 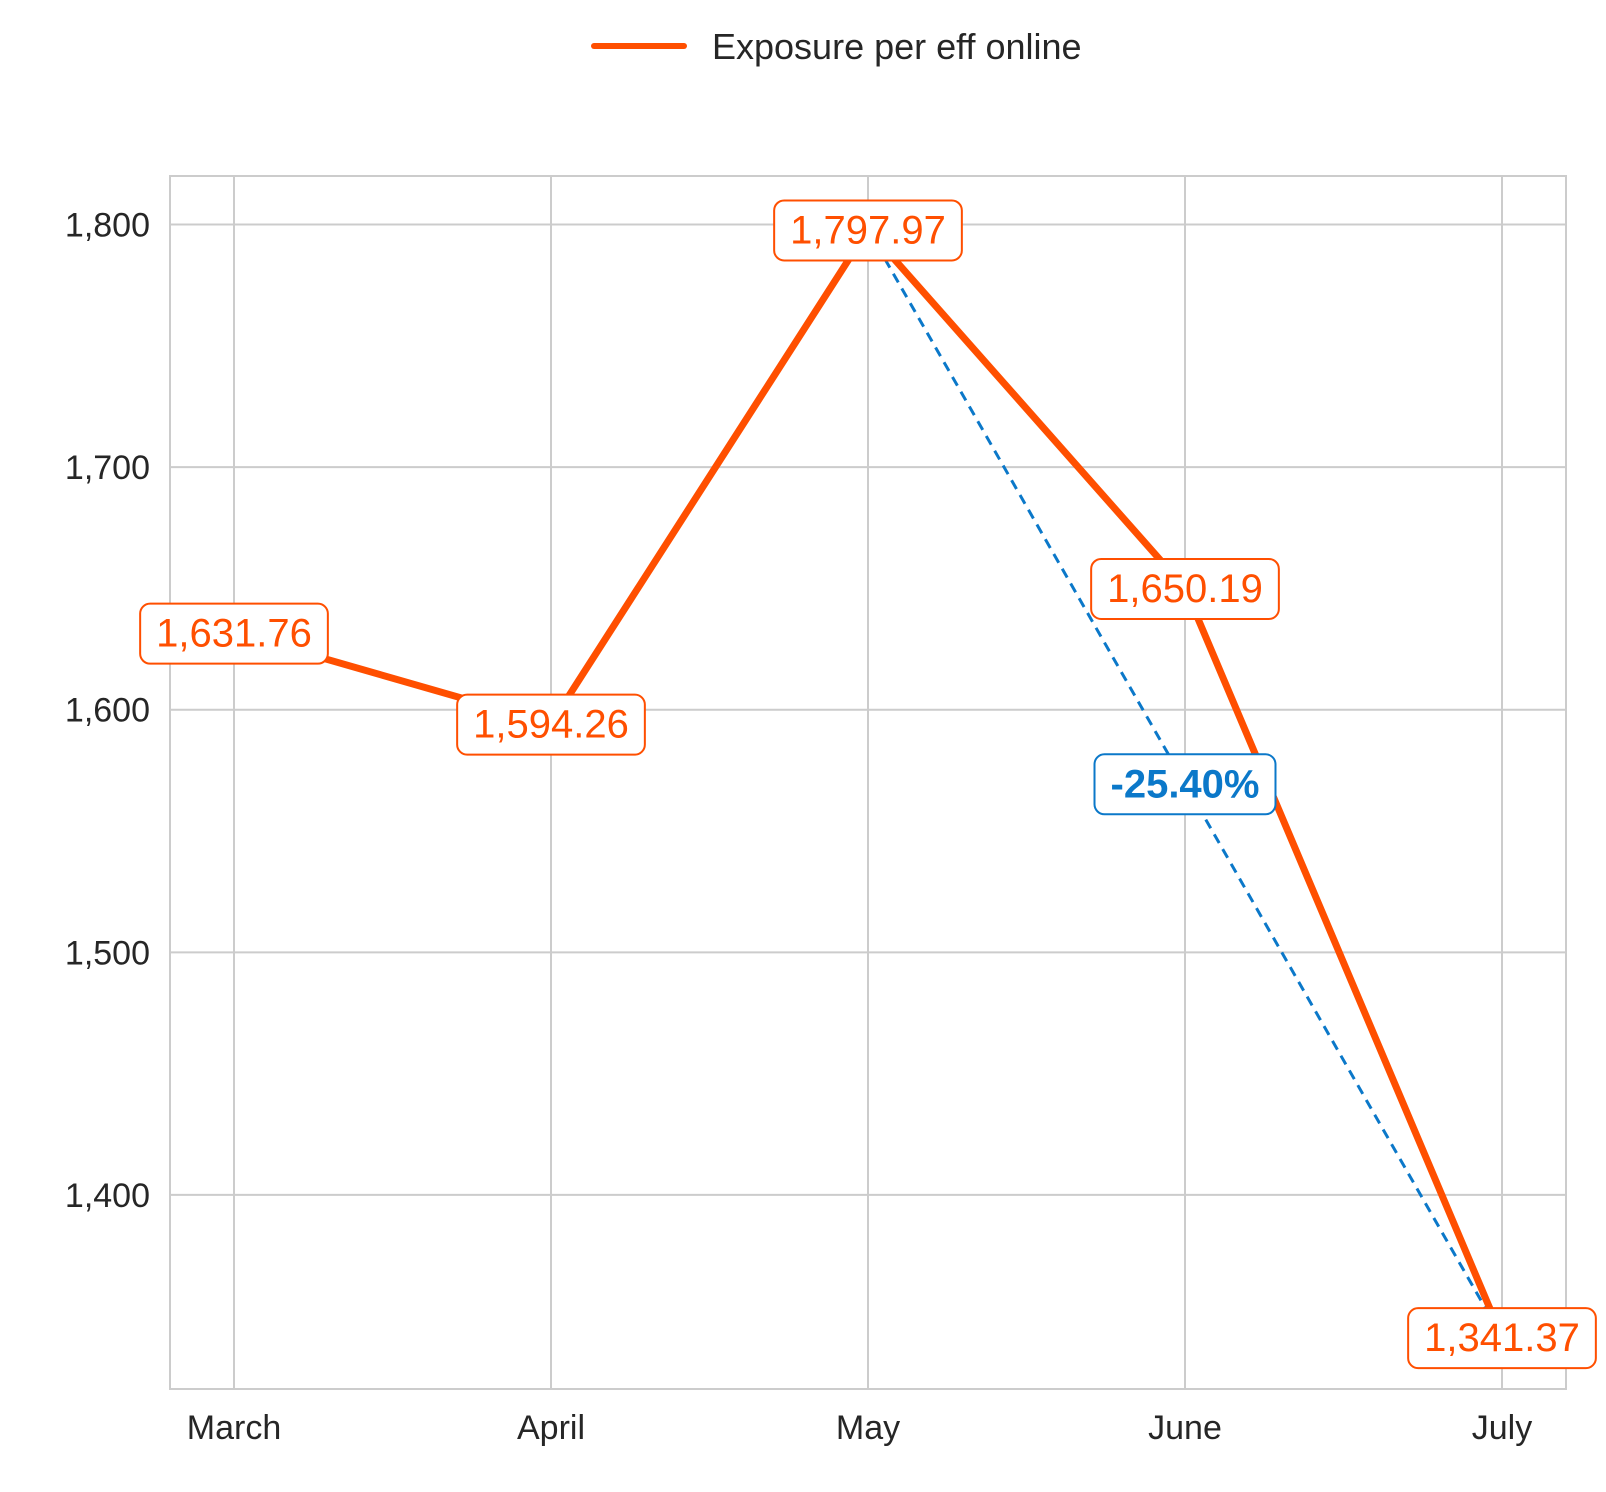 I want to click on y-tick-label: 1,800, so click(x=107, y=226).